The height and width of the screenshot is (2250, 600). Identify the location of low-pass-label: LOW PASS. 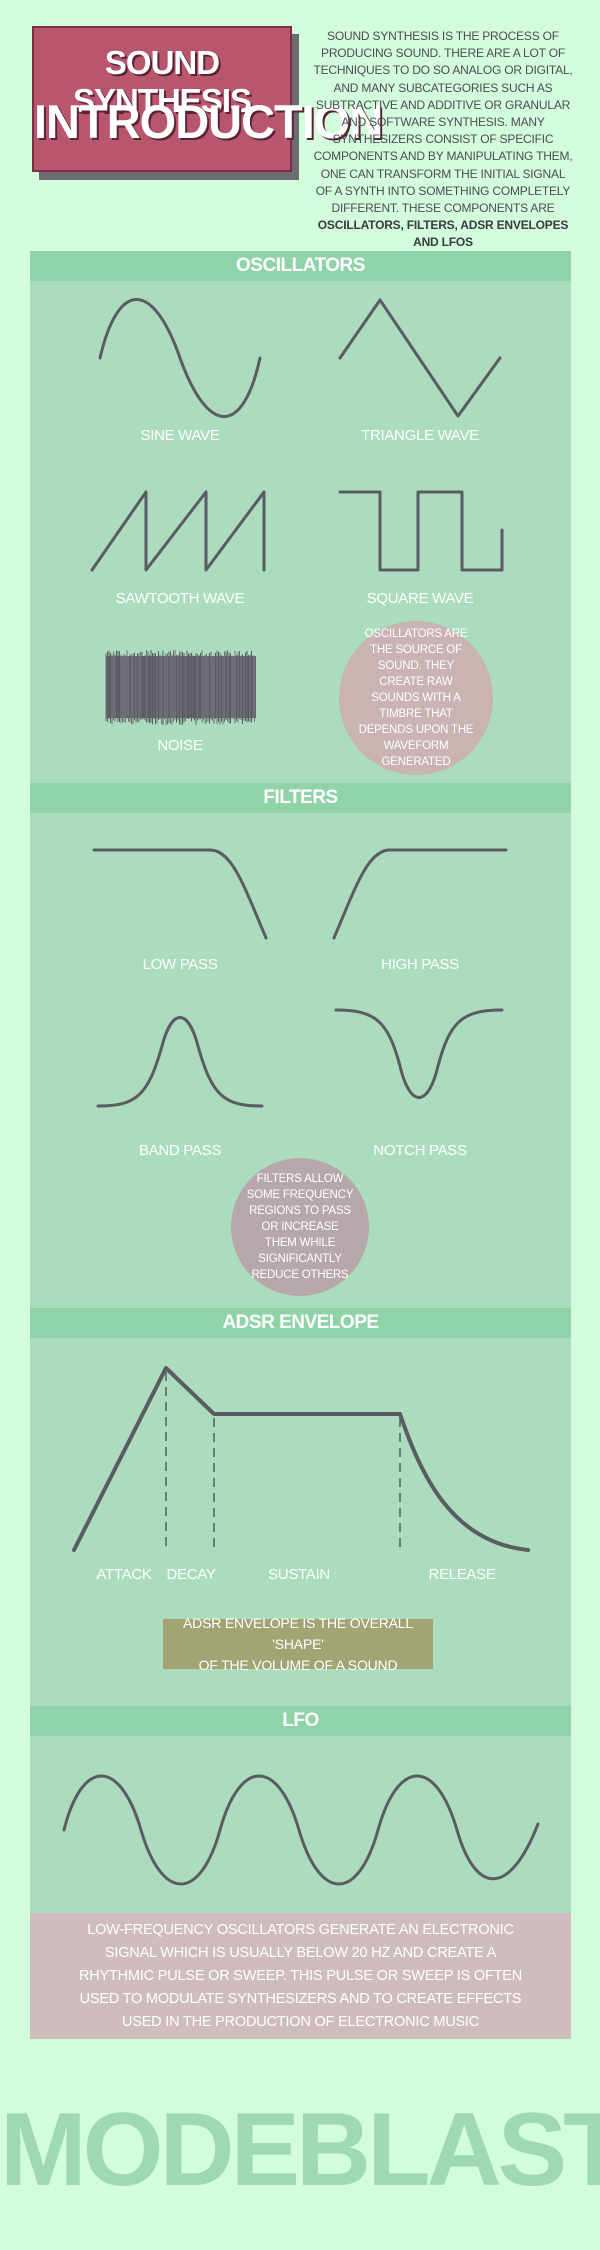
(180, 964).